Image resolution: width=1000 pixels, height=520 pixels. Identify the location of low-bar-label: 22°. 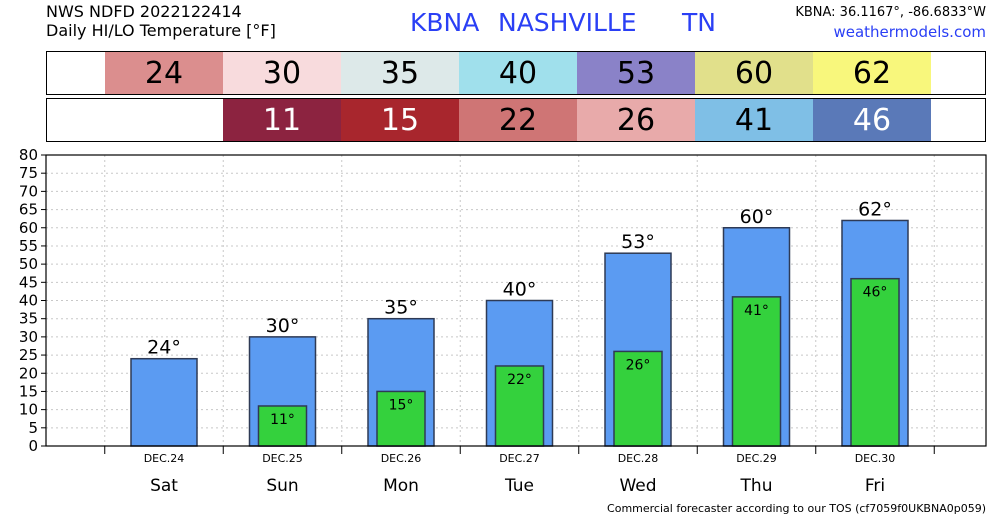
(519, 380).